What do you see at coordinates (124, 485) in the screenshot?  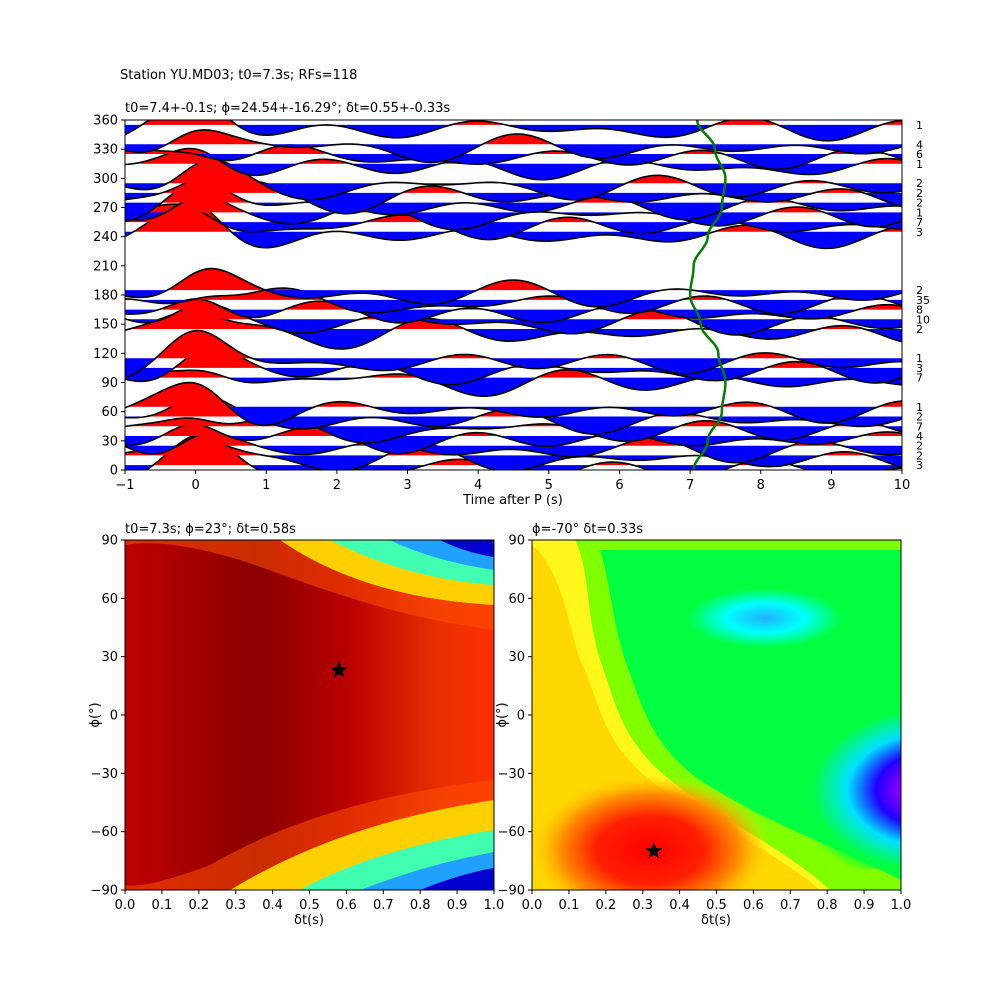 I see `top-x-tick-label: −1` at bounding box center [124, 485].